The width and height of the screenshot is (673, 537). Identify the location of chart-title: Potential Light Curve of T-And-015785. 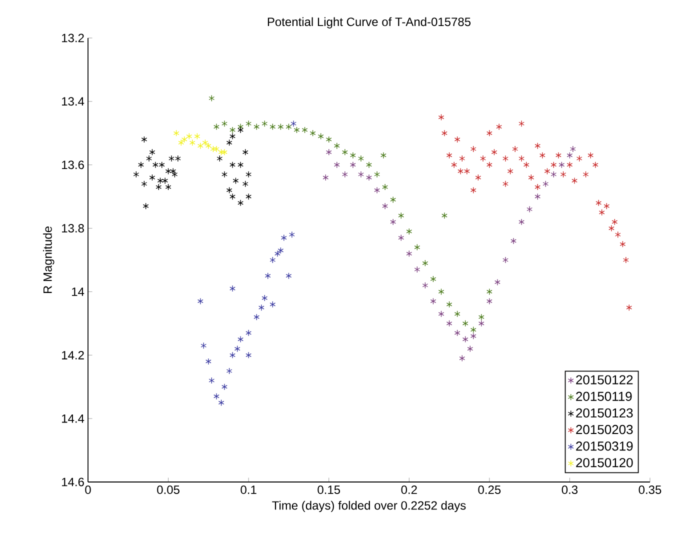
(369, 22).